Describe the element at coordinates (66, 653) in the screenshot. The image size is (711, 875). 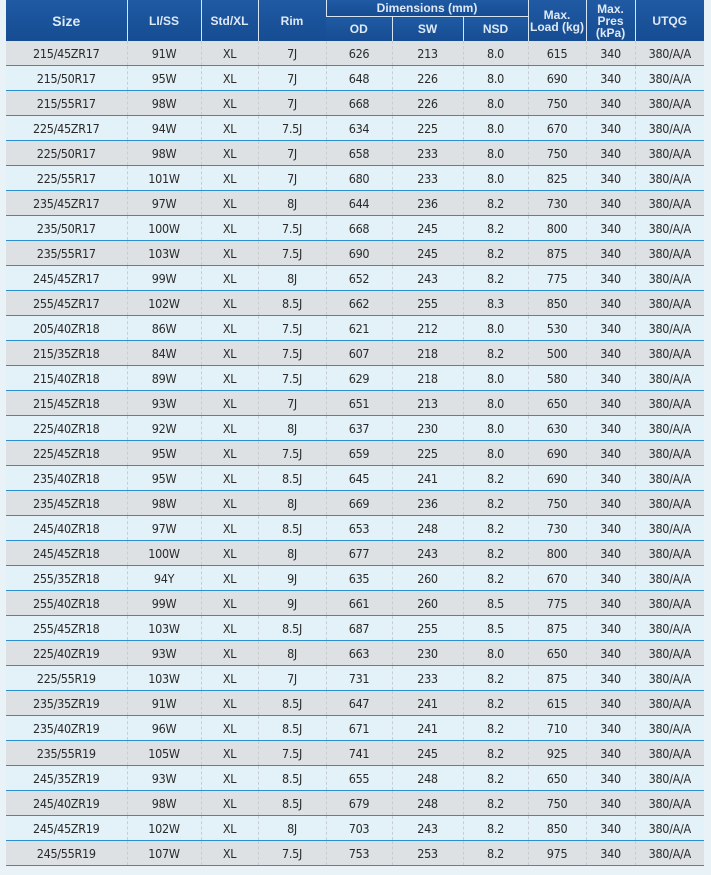
I see `cell-size: 225/40ZR19` at that location.